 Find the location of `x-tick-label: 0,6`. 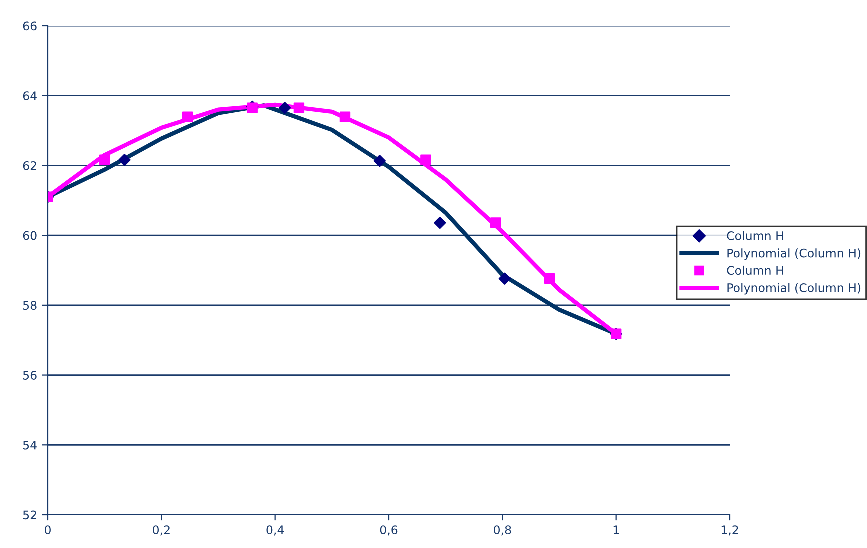

x-tick-label: 0,6 is located at coordinates (389, 531).